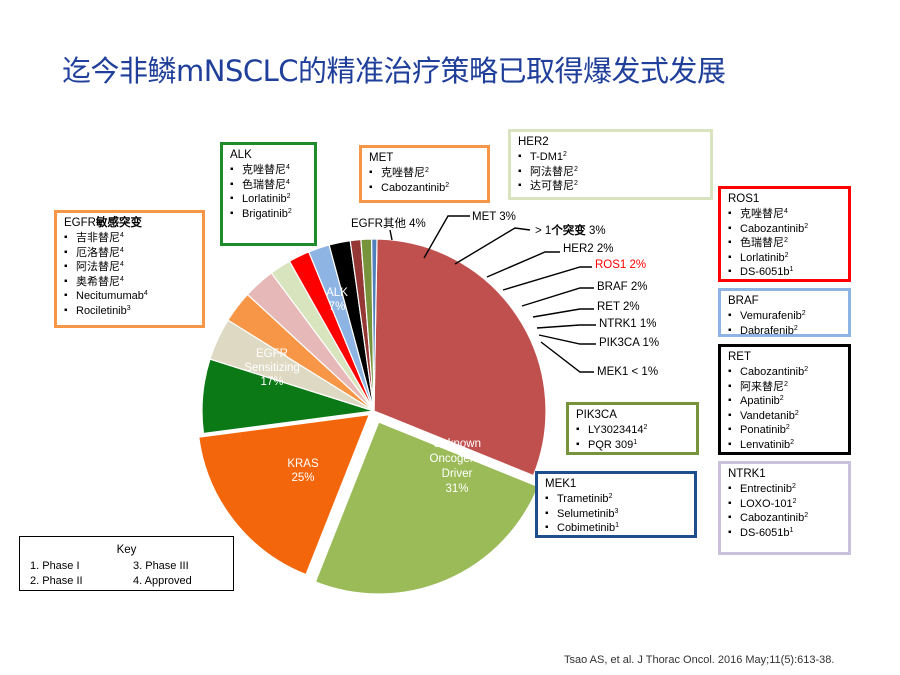 The image size is (900, 675). I want to click on callout-pik3ca: PIK3CA 1%, so click(629, 343).